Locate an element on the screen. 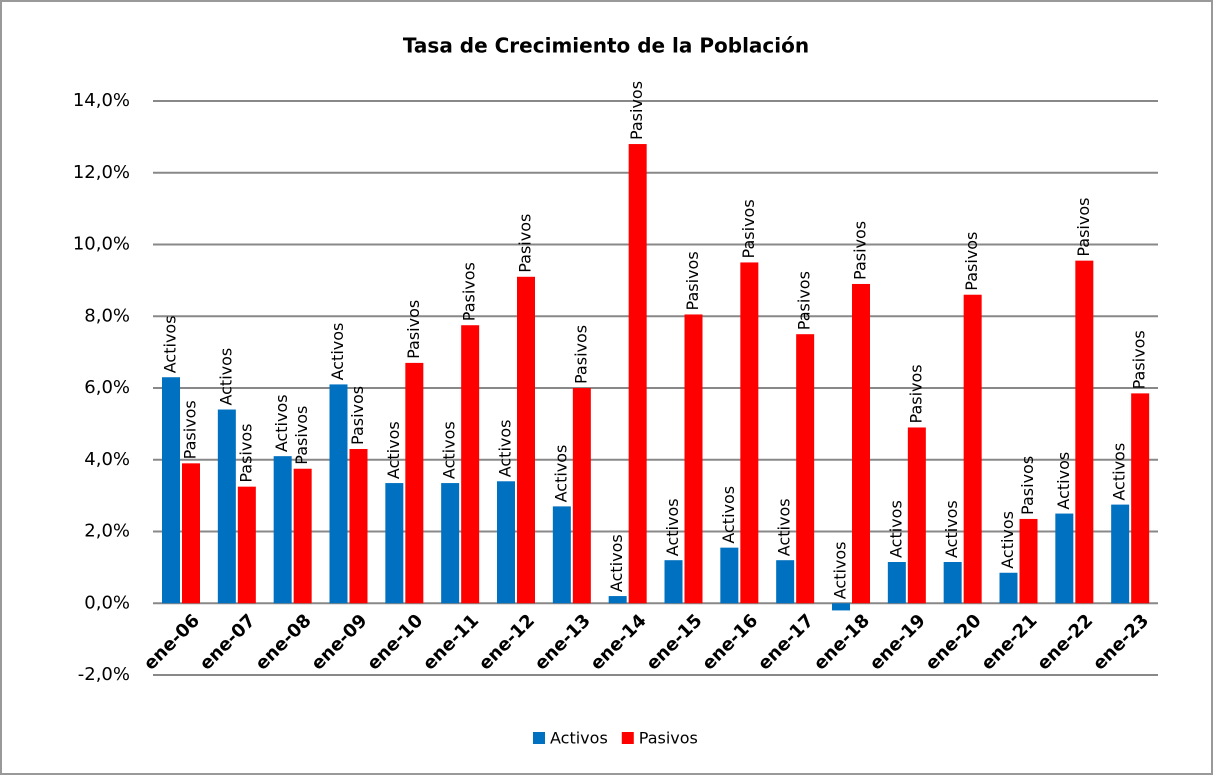  legend-label: Pasivos is located at coordinates (668, 738).